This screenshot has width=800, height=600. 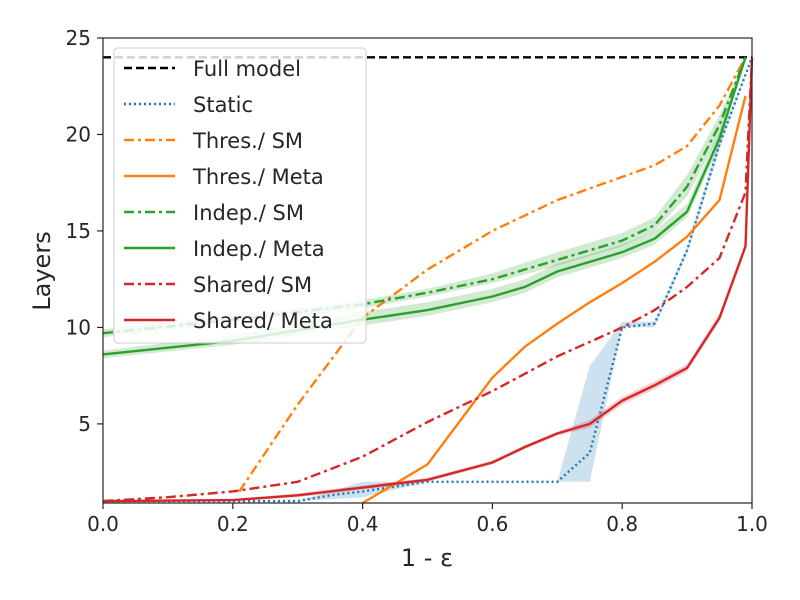 I want to click on legend-label-static: Static, so click(x=223, y=105).